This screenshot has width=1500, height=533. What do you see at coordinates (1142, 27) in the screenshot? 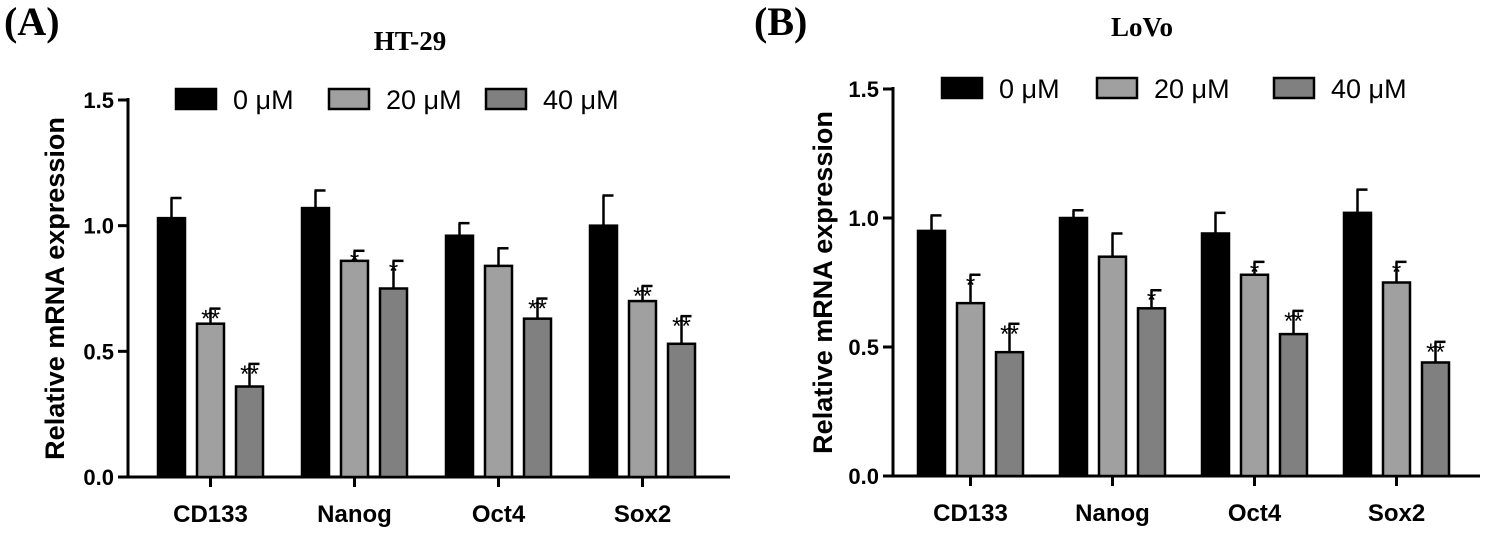
I see `chart-title: LoVo` at bounding box center [1142, 27].